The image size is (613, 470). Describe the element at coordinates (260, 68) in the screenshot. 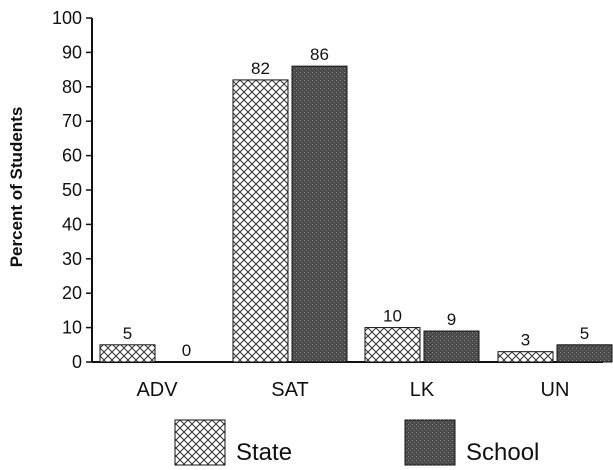

I see `data-label-state-sat: 82` at that location.